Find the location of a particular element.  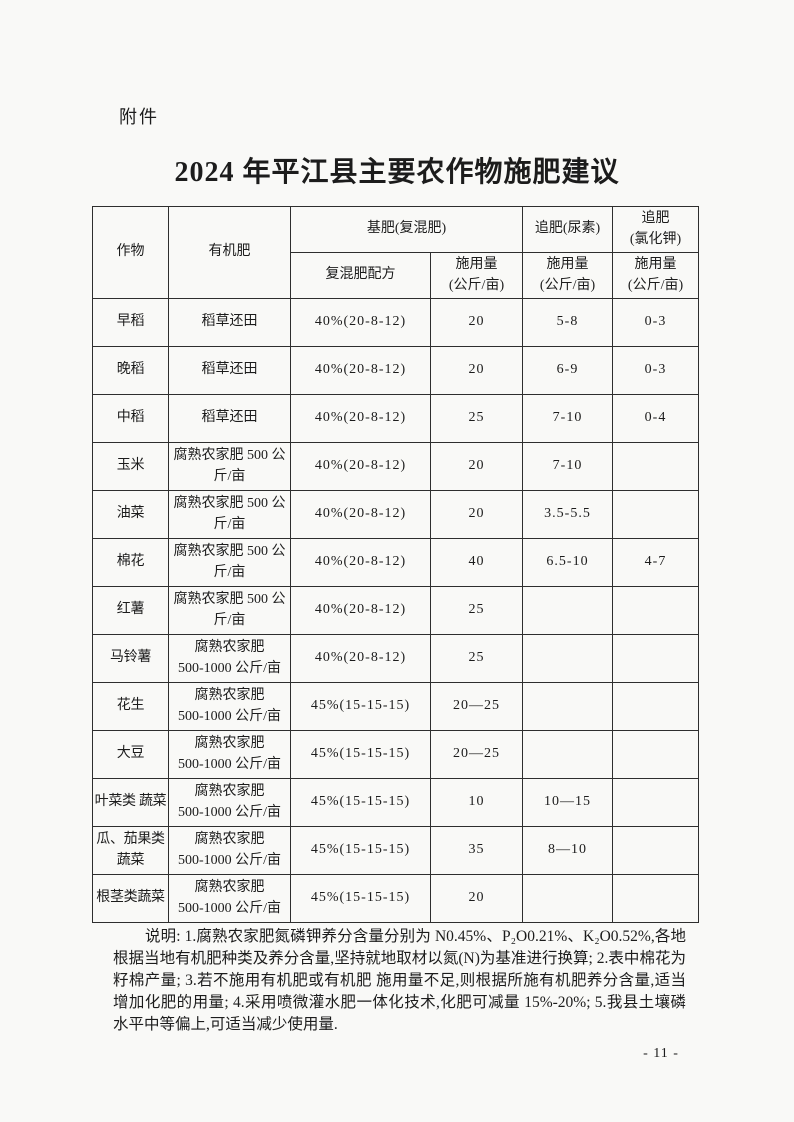

cell-kcl-amount: 0-4 is located at coordinates (656, 418).